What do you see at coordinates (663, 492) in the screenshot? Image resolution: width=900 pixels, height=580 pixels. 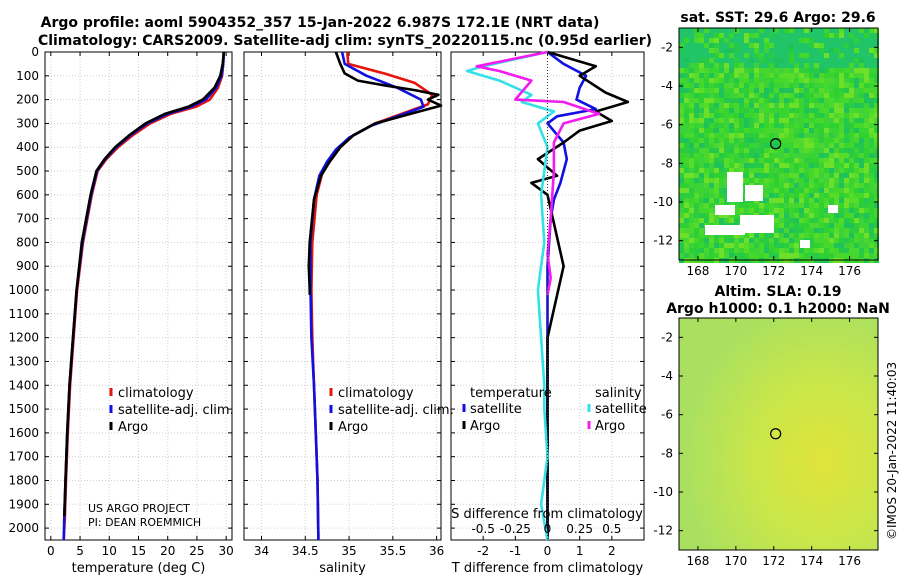 I see `y-tick-label: -10` at bounding box center [663, 492].